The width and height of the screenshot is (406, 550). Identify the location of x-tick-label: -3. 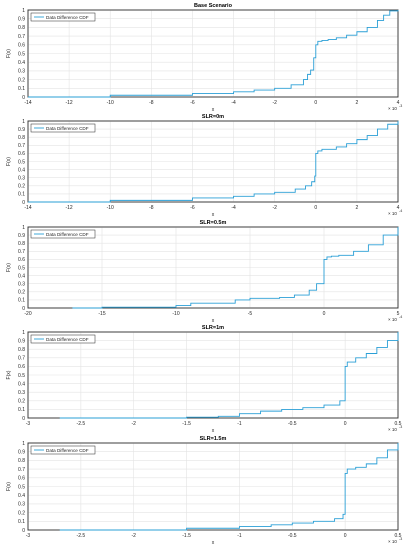
(28, 536).